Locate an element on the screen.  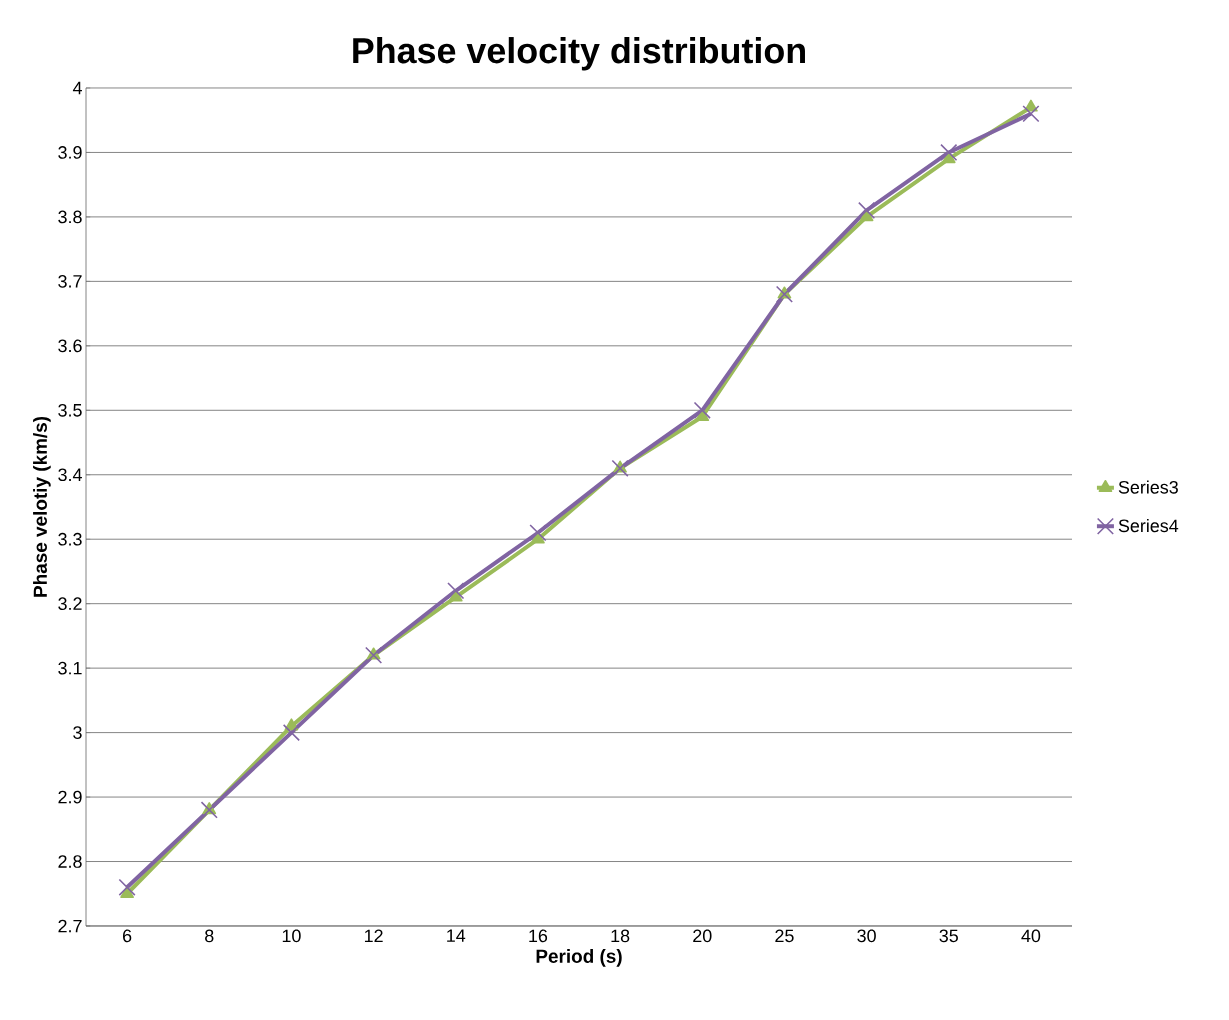
x-tick-label: 12 is located at coordinates (373, 936).